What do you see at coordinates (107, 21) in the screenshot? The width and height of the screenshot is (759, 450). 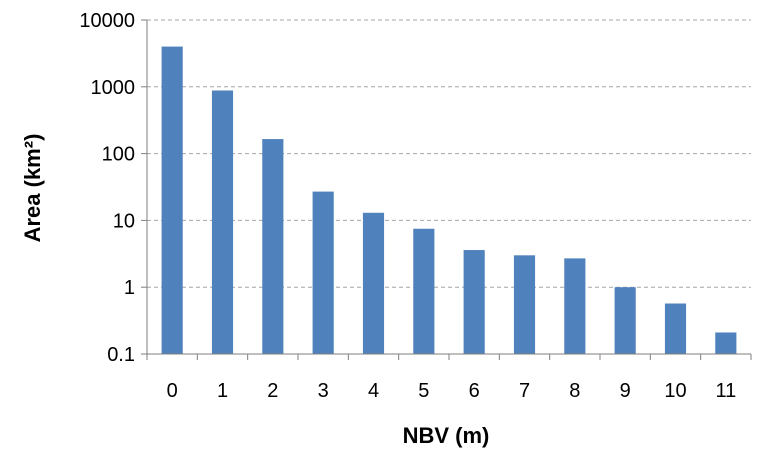 I see `y-tick-label-10000: 10000` at bounding box center [107, 21].